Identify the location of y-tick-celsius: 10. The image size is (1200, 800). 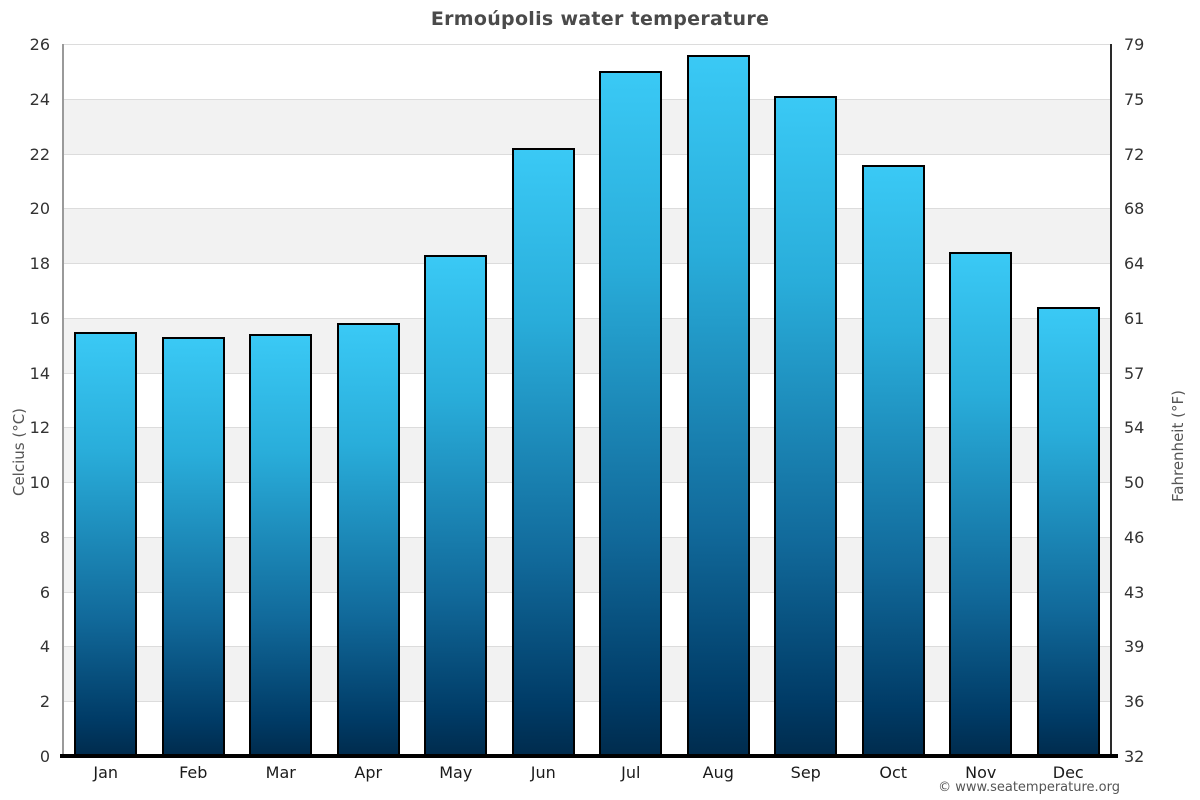
(39, 483).